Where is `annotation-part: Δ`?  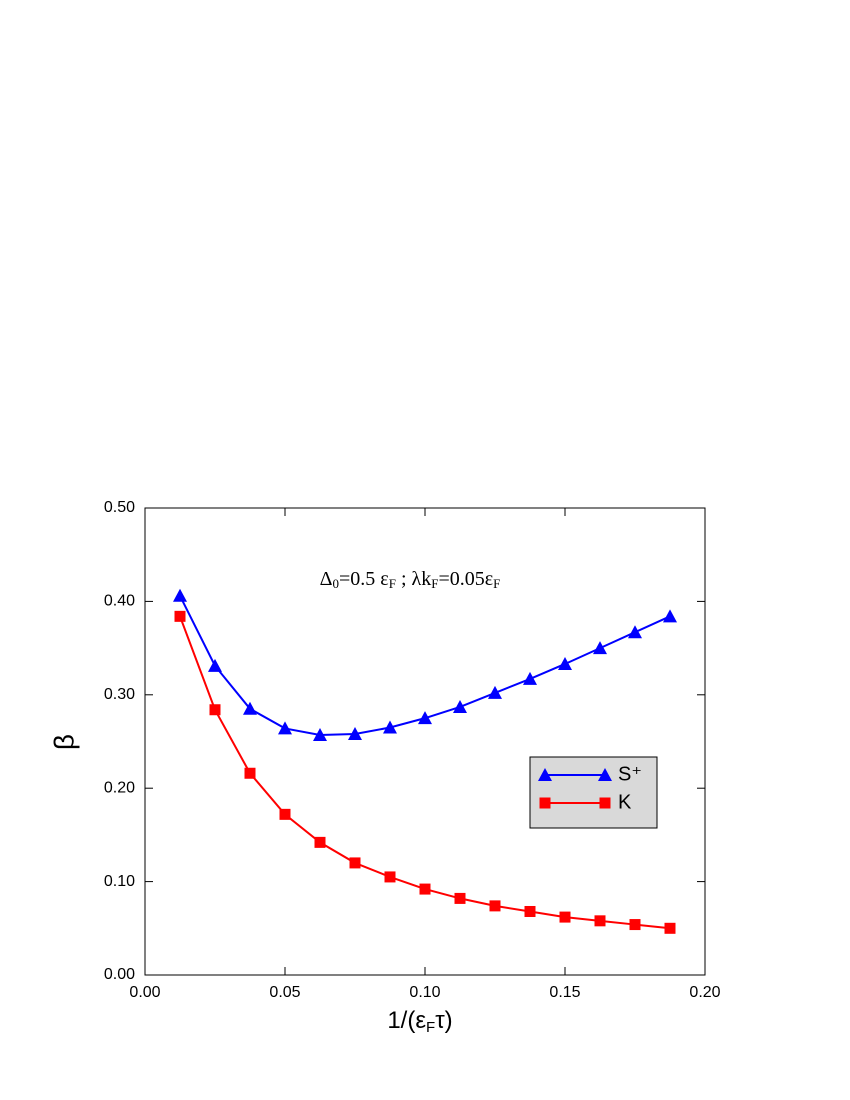 annotation-part: Δ is located at coordinates (326, 579).